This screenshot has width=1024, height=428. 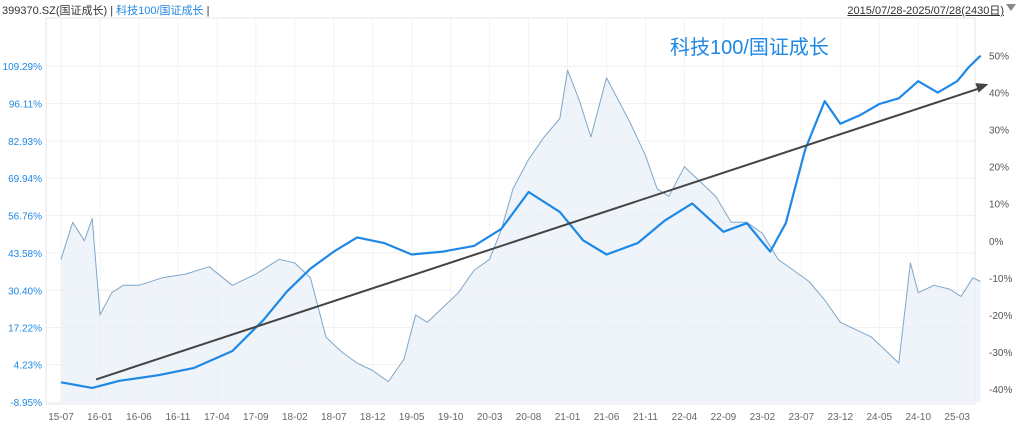 What do you see at coordinates (724, 417) in the screenshot?
I see `x-axis-tick-label: 22-09` at bounding box center [724, 417].